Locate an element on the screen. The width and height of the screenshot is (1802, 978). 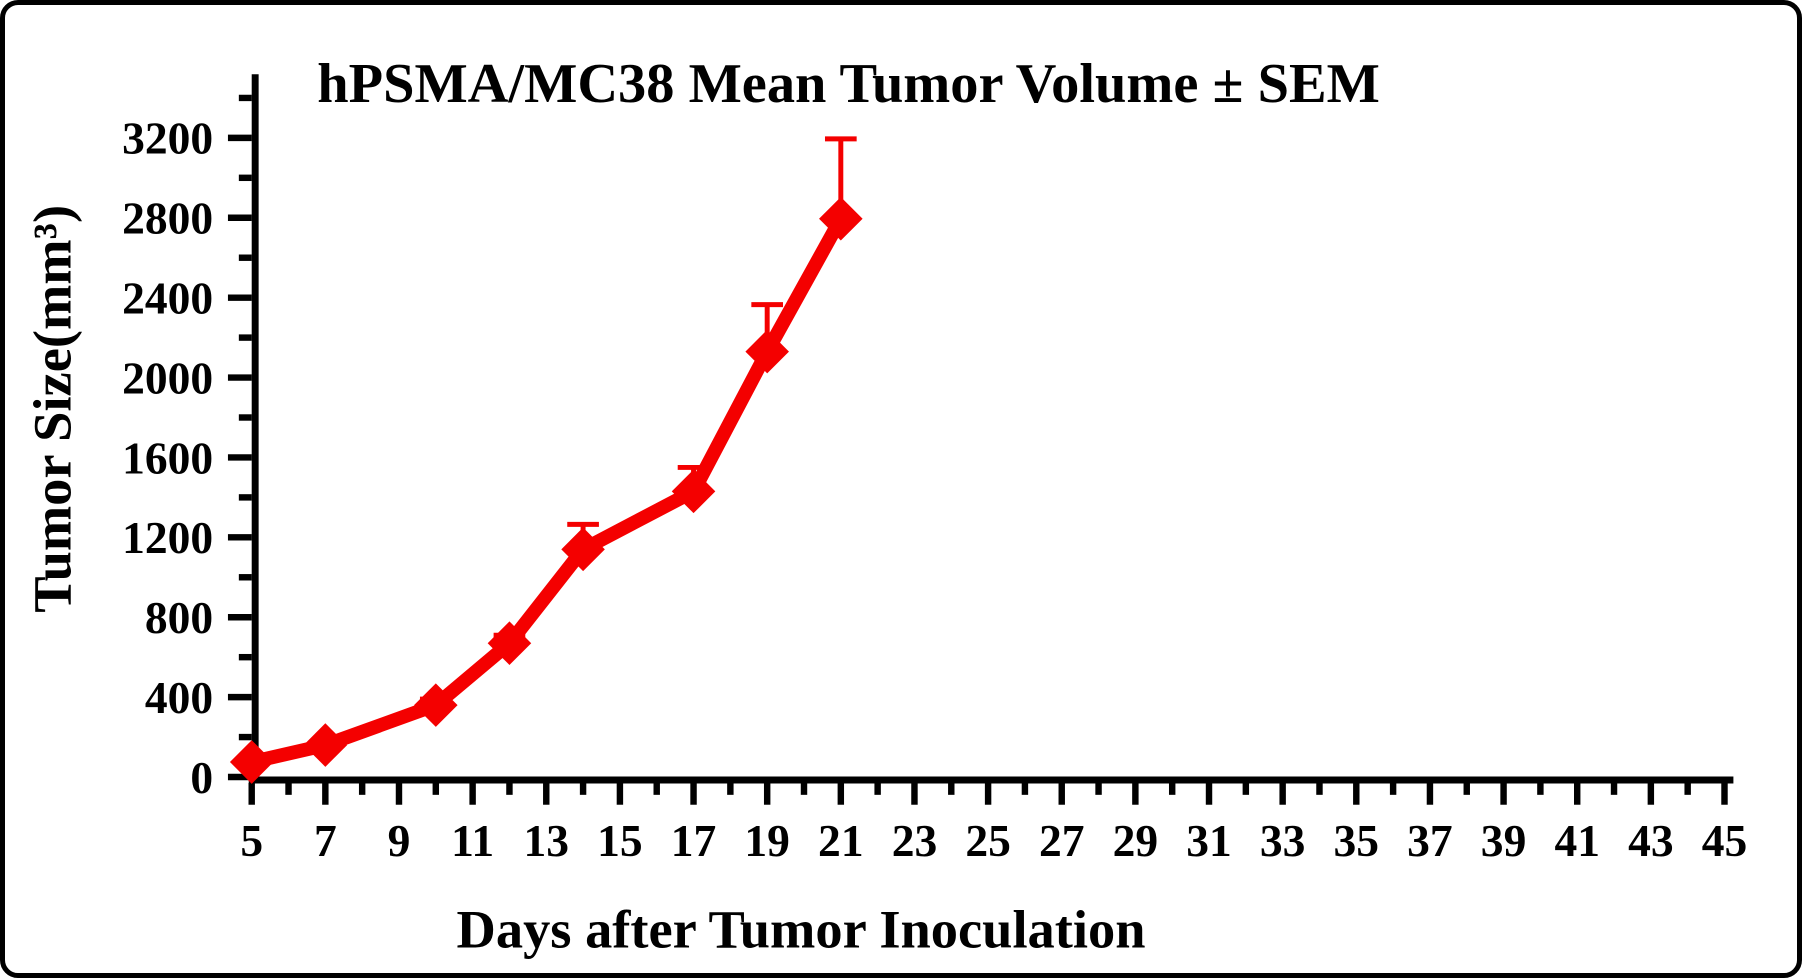
y-tick-label: 3200 is located at coordinates (167, 138).